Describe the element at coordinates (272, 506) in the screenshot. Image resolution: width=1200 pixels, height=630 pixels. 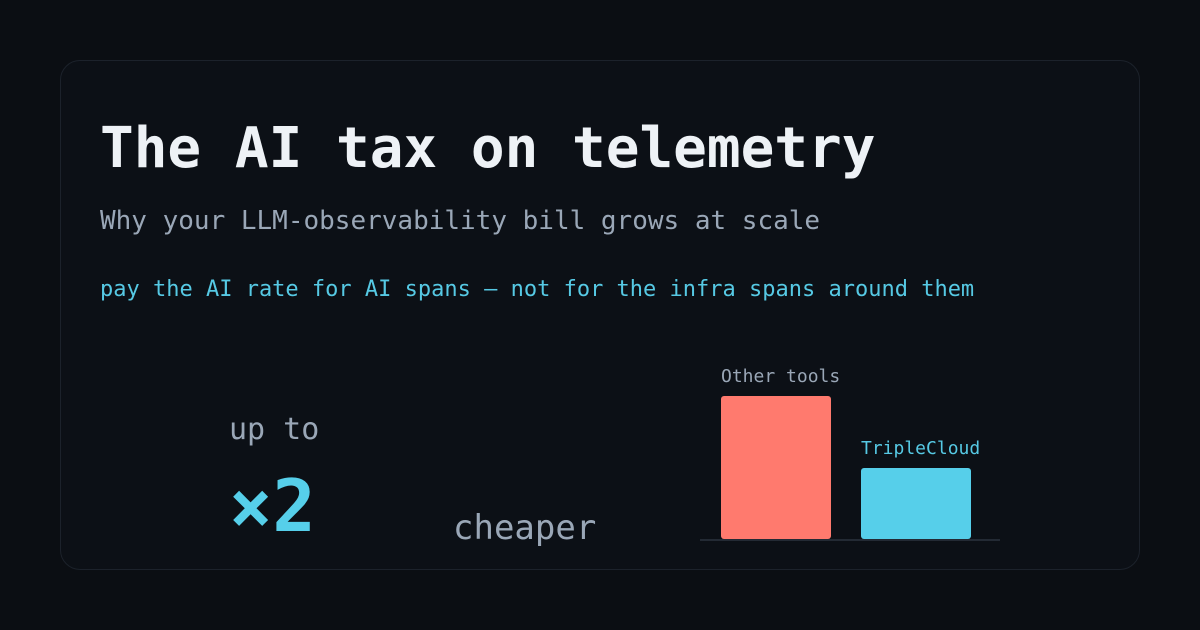
I see `stat-value: ×2` at that location.